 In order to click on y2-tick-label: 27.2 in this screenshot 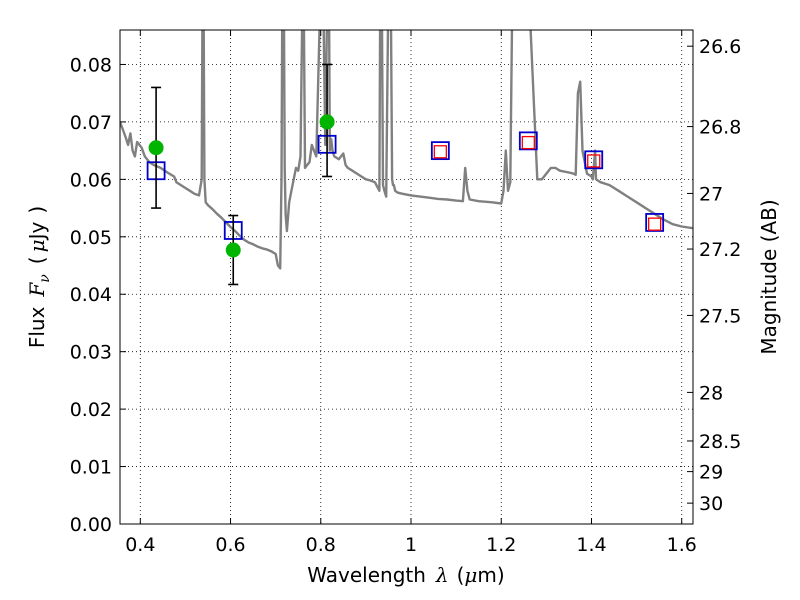, I will do `click(720, 250)`.